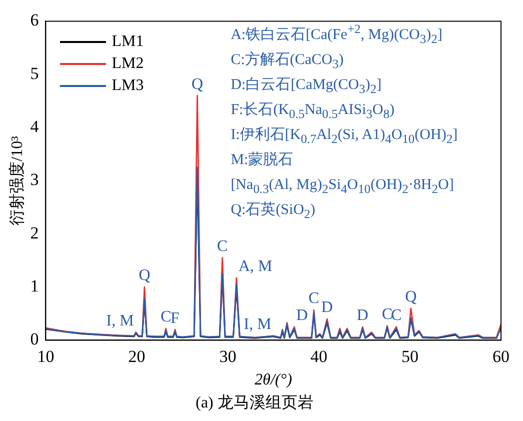 The width and height of the screenshot is (523, 421). What do you see at coordinates (255, 403) in the screenshot?
I see `text: (a) 龙马溪组页岩` at bounding box center [255, 403].